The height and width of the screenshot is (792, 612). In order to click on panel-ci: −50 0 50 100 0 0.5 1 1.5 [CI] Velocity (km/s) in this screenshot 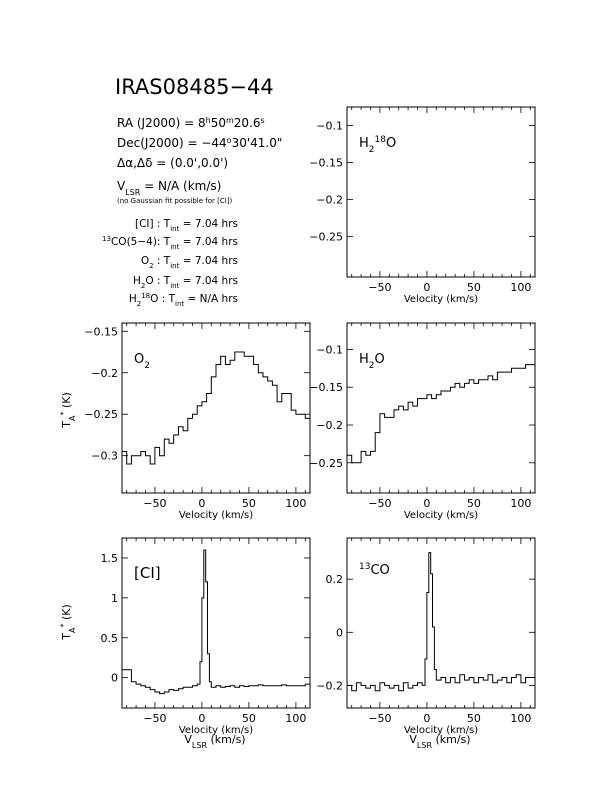, I will do `click(206, 636)`.